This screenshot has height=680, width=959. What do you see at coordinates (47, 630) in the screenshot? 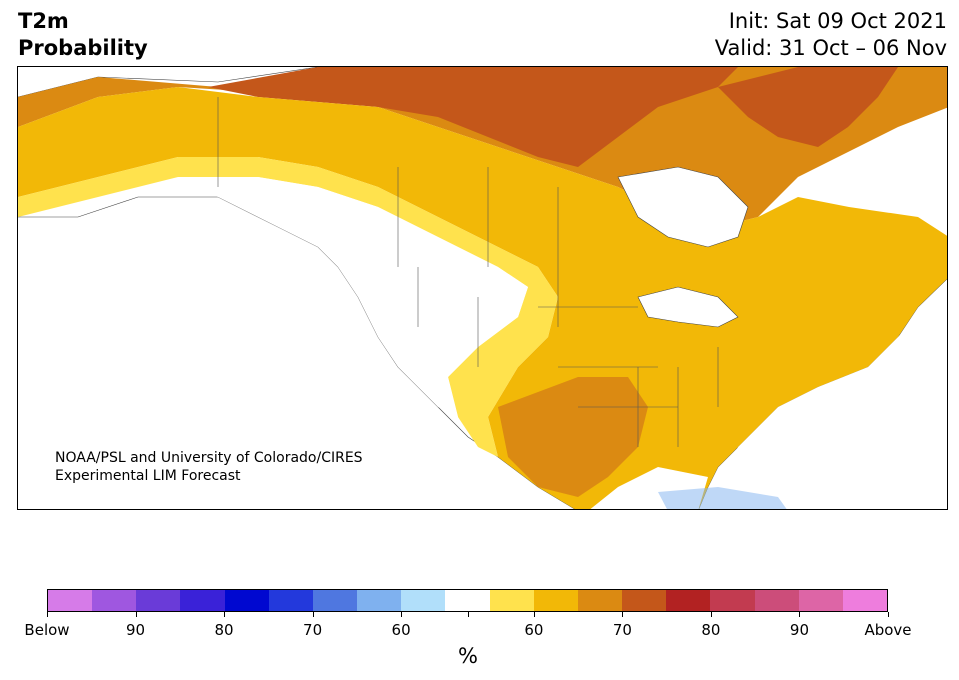
I see `colorbar-tick-label: Below` at bounding box center [47, 630].